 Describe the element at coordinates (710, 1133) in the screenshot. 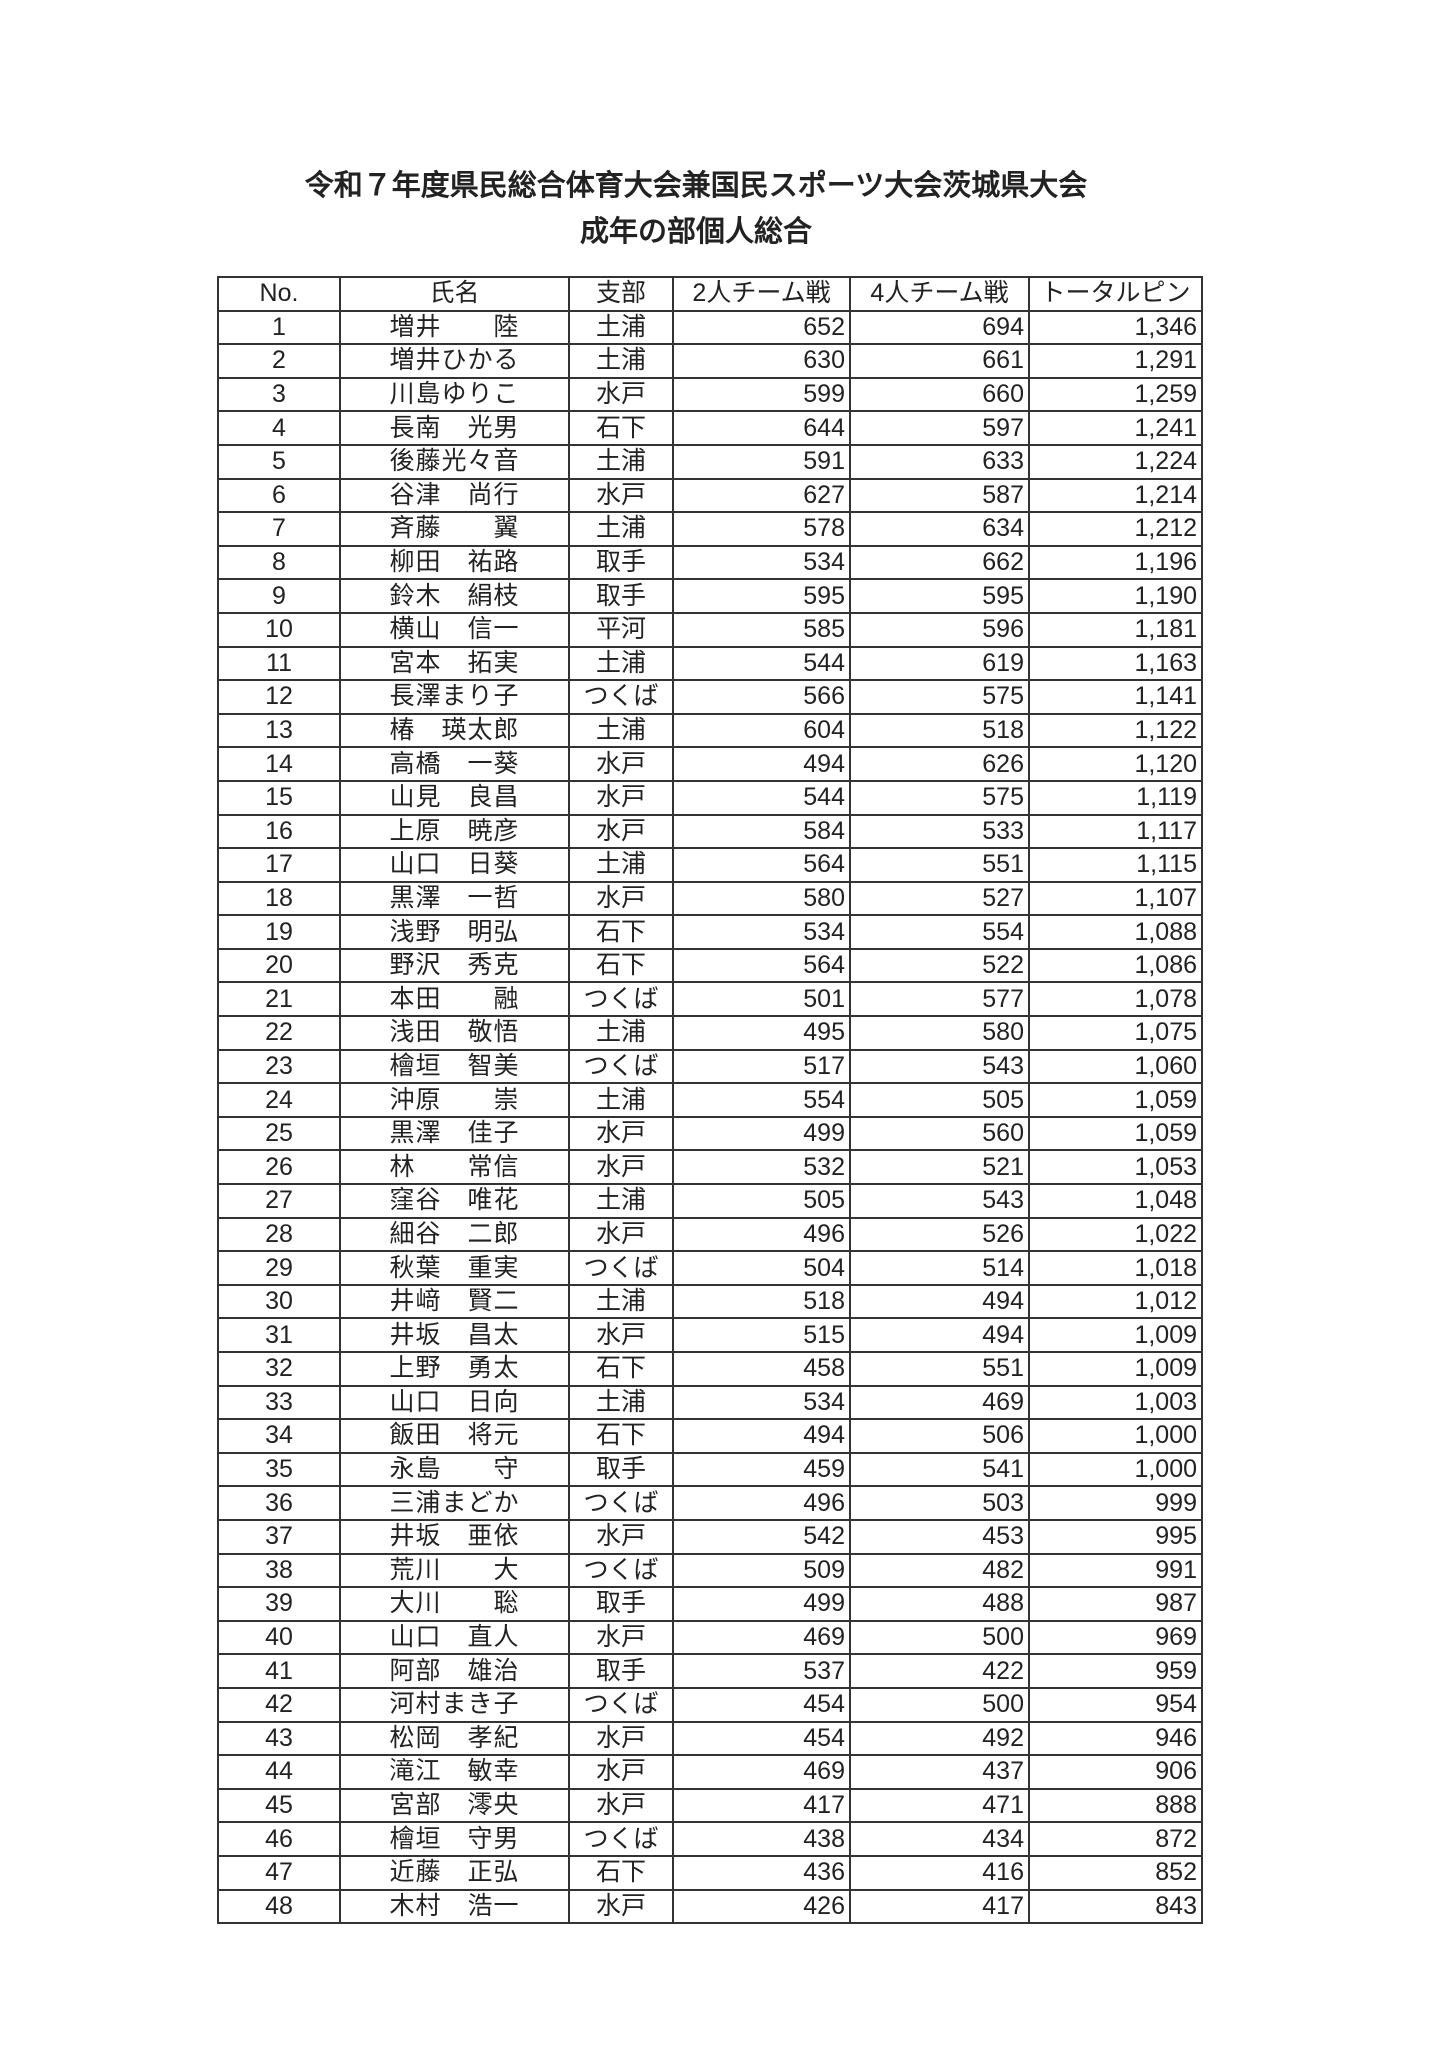

I see `table-row: 25 黒澤 佳子 水戸 499 560 1,059` at that location.